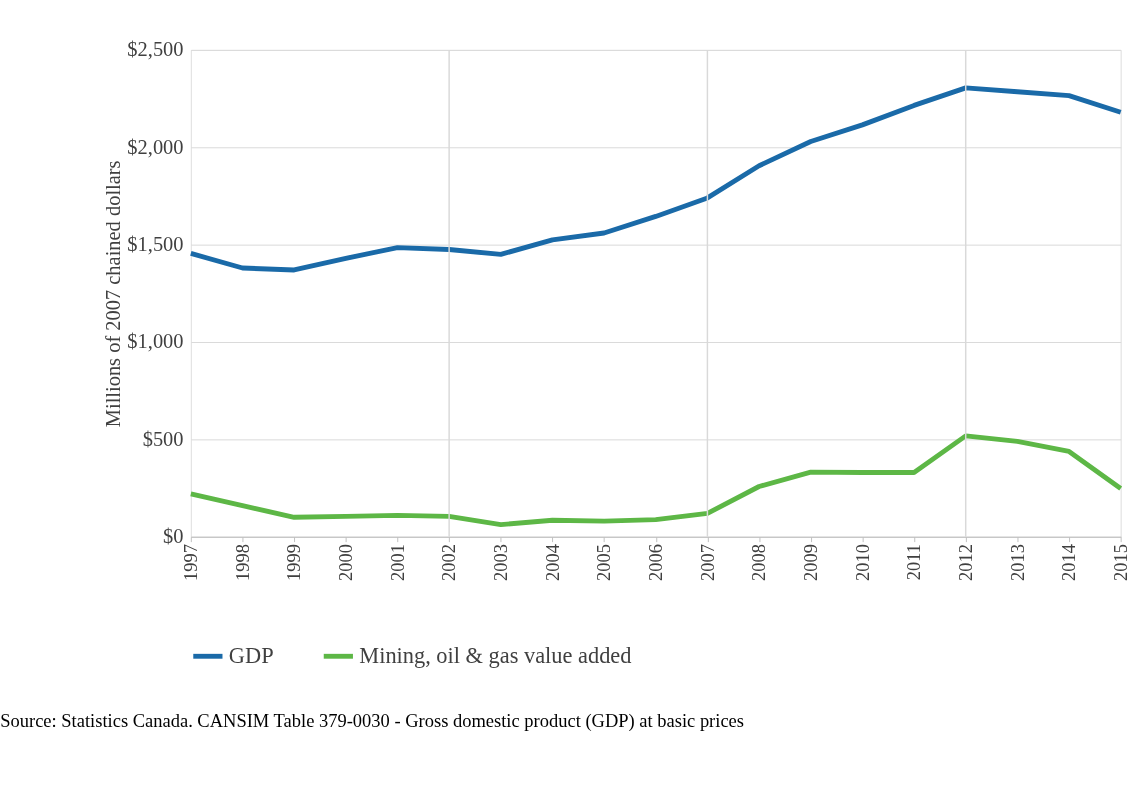 The width and height of the screenshot is (1146, 789). What do you see at coordinates (1121, 563) in the screenshot?
I see `x-tick-label: 2015` at bounding box center [1121, 563].